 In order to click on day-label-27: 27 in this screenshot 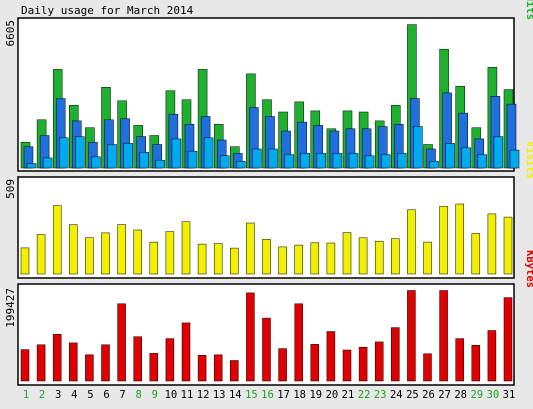, I will do `click(444, 395)`.